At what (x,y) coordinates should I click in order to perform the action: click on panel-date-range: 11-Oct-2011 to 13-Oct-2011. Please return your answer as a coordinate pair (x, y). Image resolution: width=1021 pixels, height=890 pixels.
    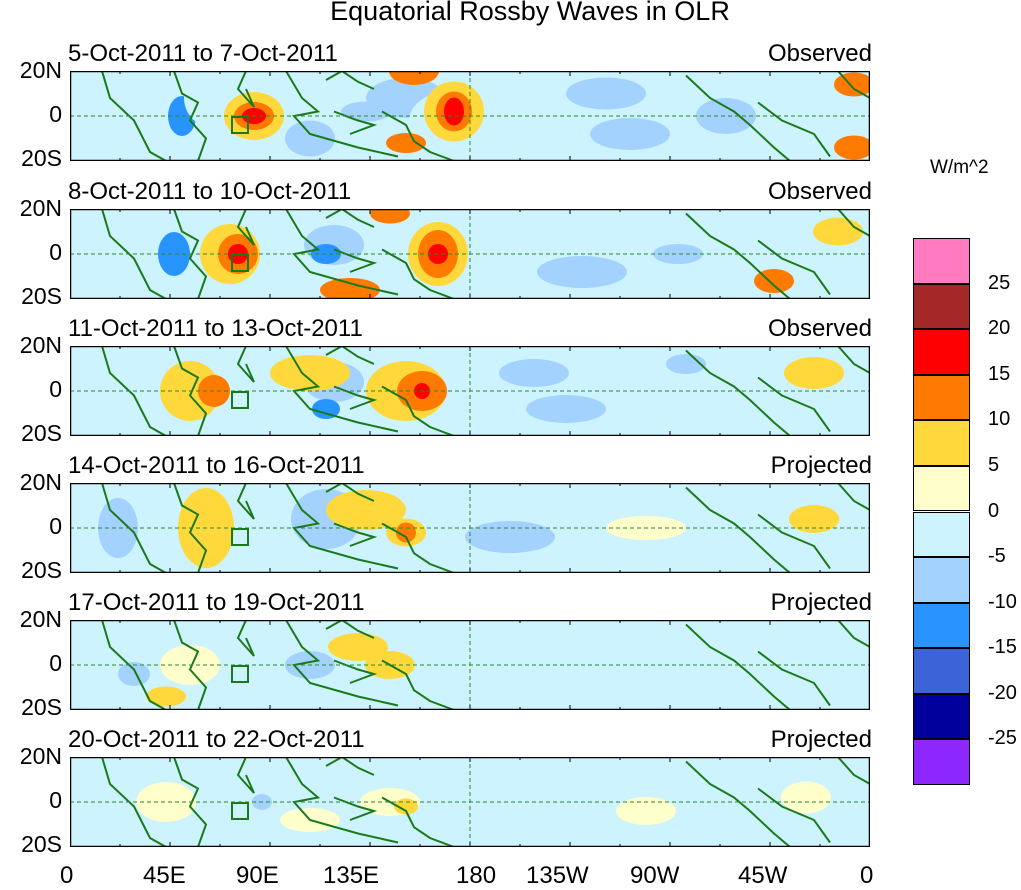
    Looking at the image, I should click on (215, 328).